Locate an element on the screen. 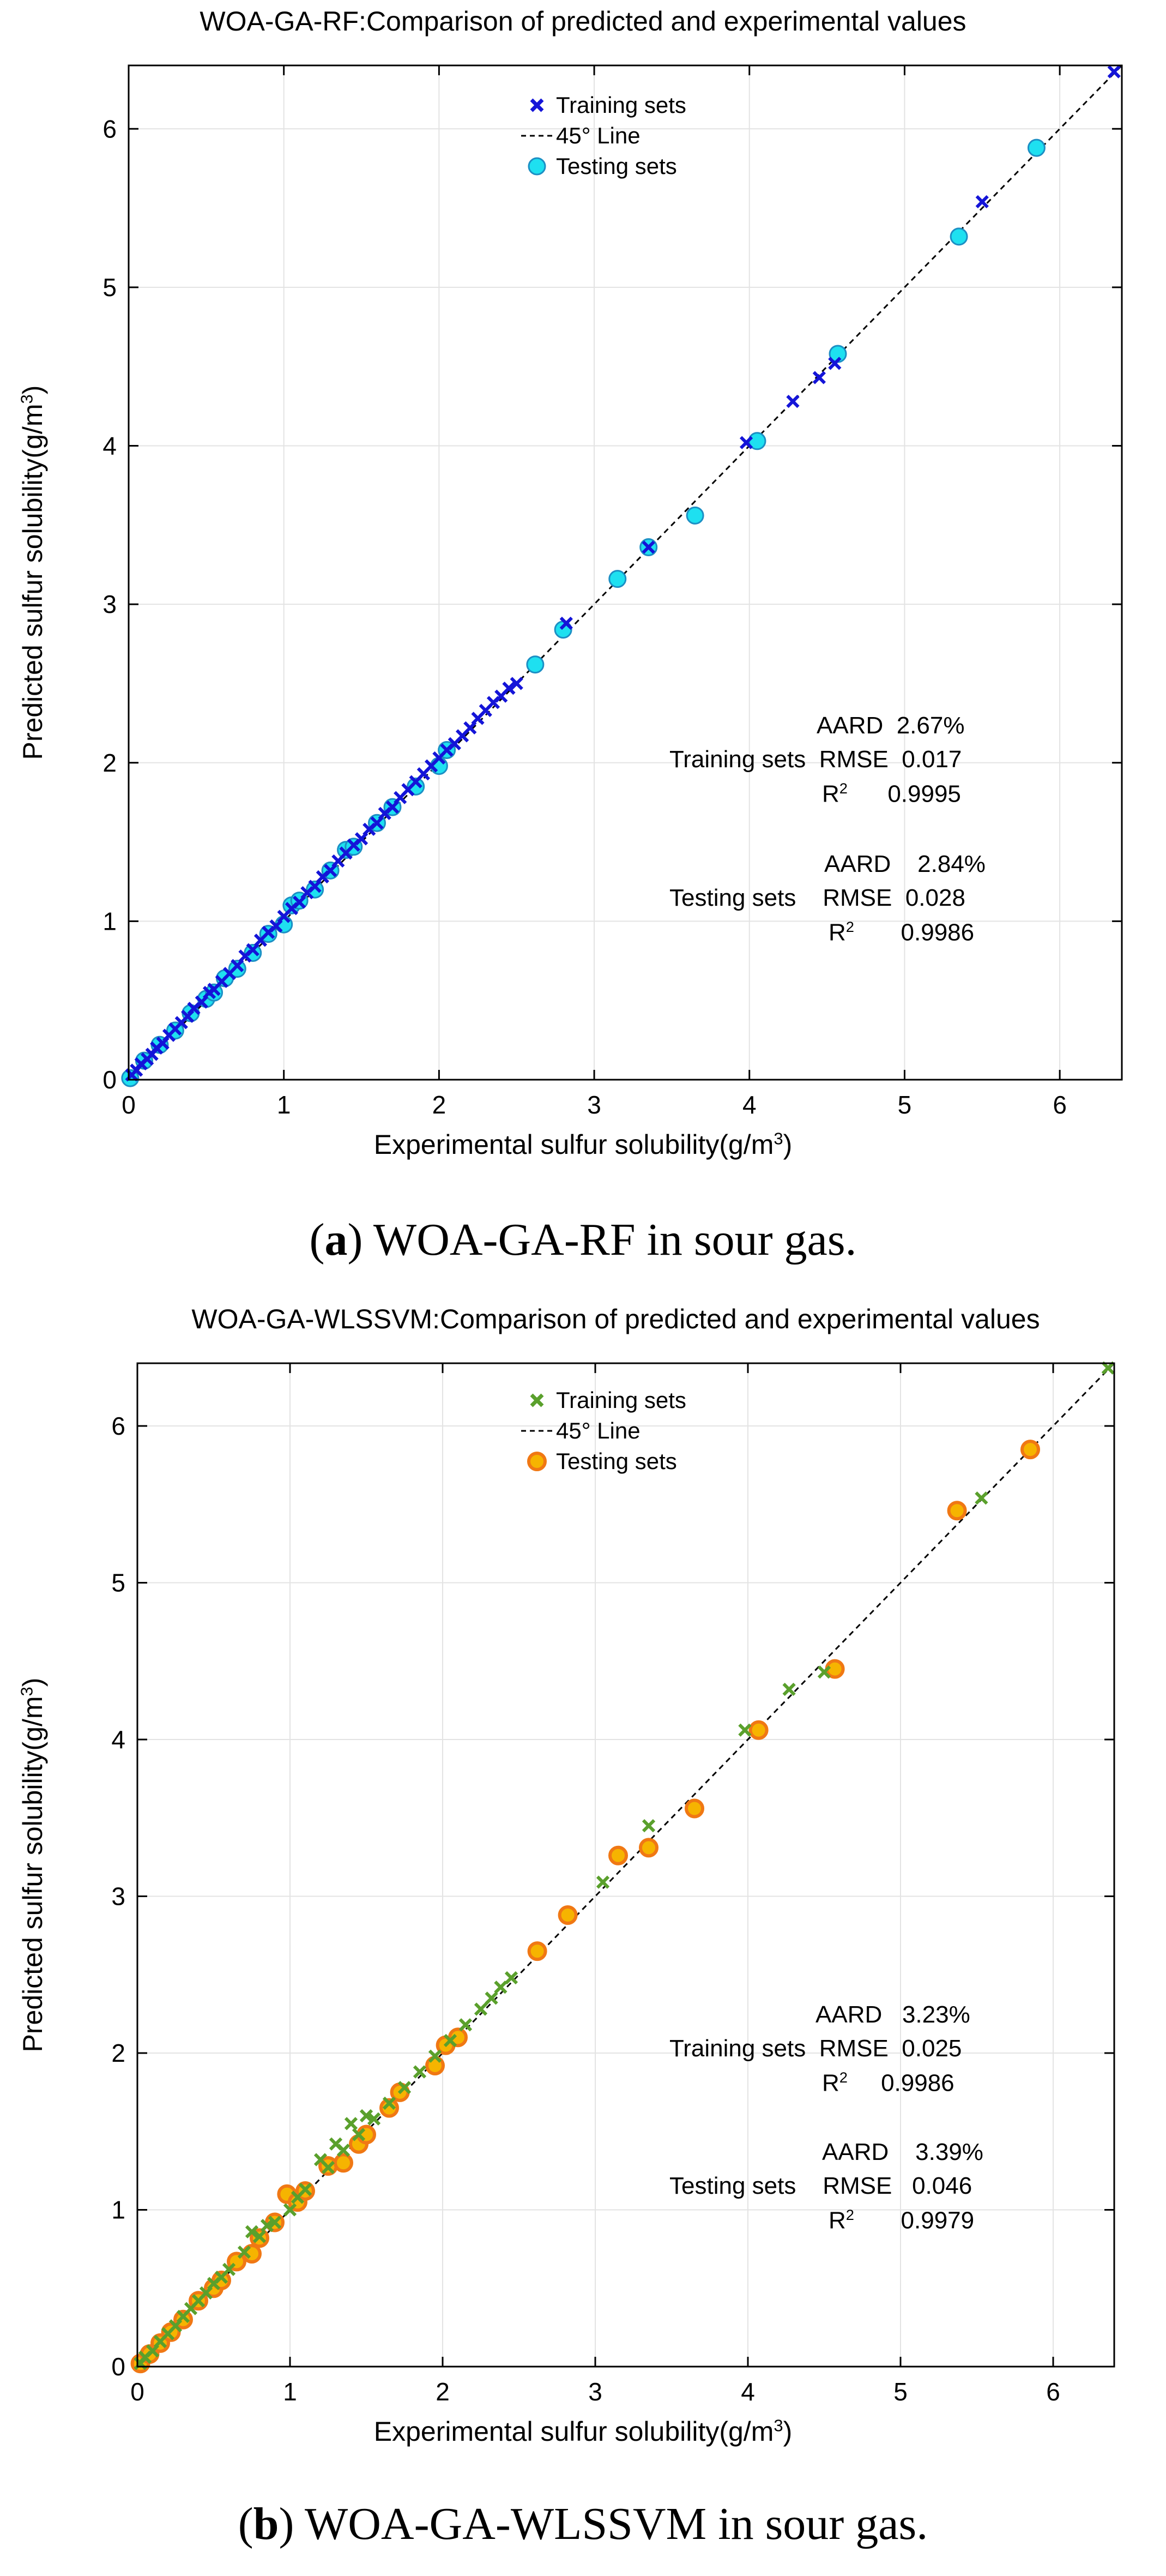 The width and height of the screenshot is (1166, 2576). caption-letter: a is located at coordinates (336, 1239).